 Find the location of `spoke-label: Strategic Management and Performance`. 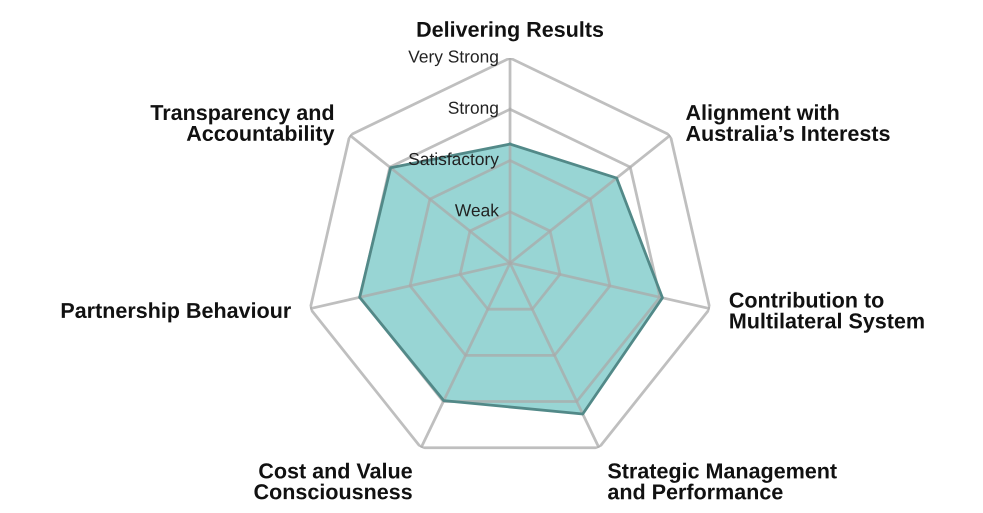

spoke-label: Strategic Management and Performance is located at coordinates (722, 481).